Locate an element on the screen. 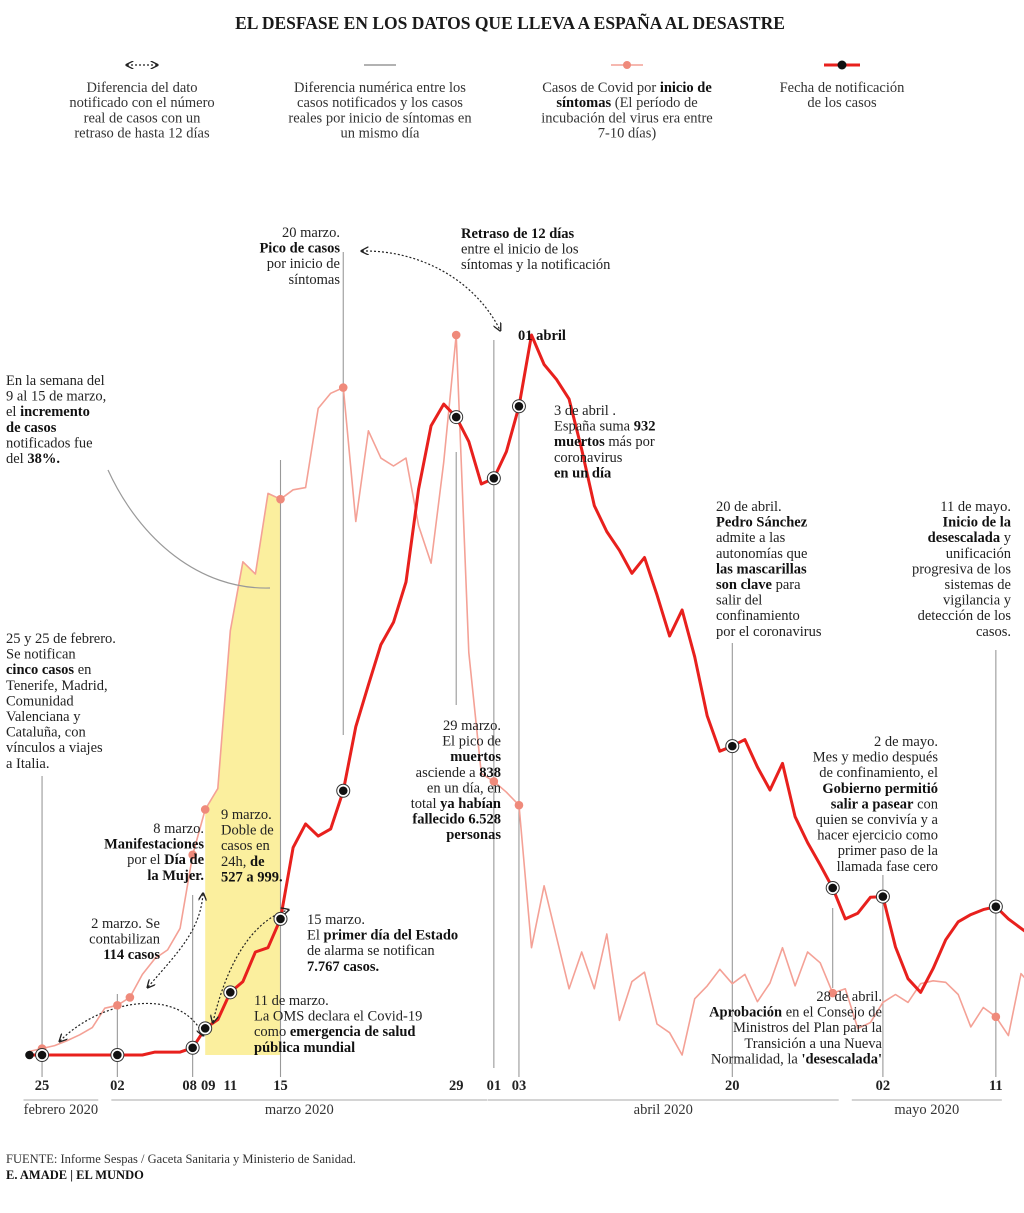 The height and width of the screenshot is (1213, 1024). annotation-retraso-segment: entre el inicio de los is located at coordinates (520, 250).